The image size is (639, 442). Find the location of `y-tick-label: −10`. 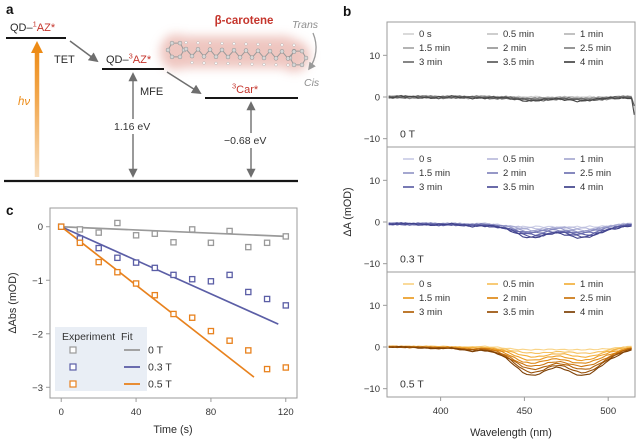

y-tick-label: −10 is located at coordinates (372, 264).